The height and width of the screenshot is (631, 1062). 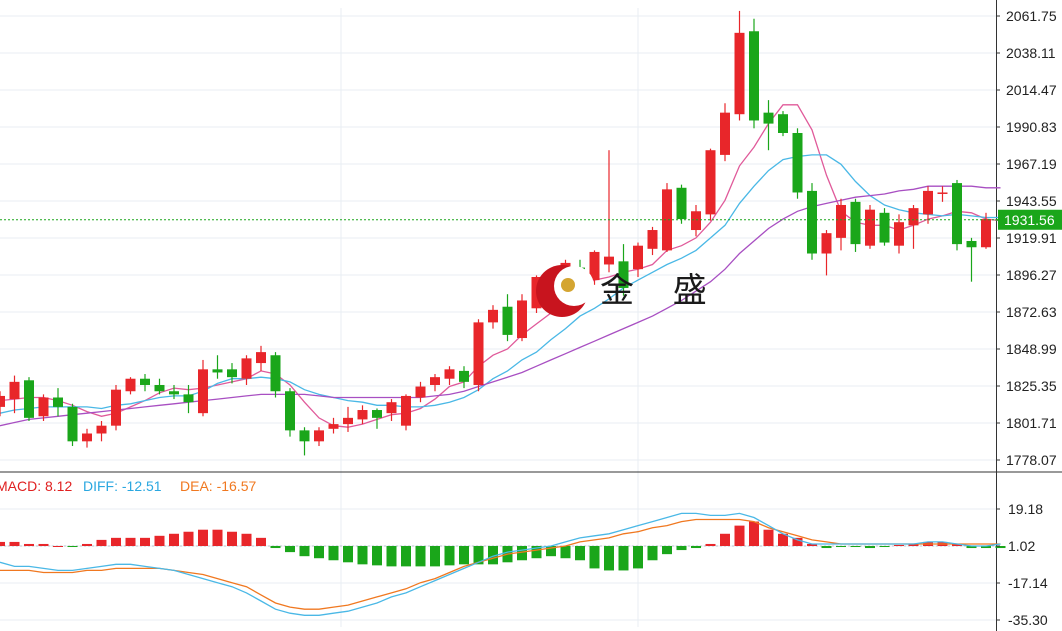 I want to click on dea-line, so click(x=500, y=564).